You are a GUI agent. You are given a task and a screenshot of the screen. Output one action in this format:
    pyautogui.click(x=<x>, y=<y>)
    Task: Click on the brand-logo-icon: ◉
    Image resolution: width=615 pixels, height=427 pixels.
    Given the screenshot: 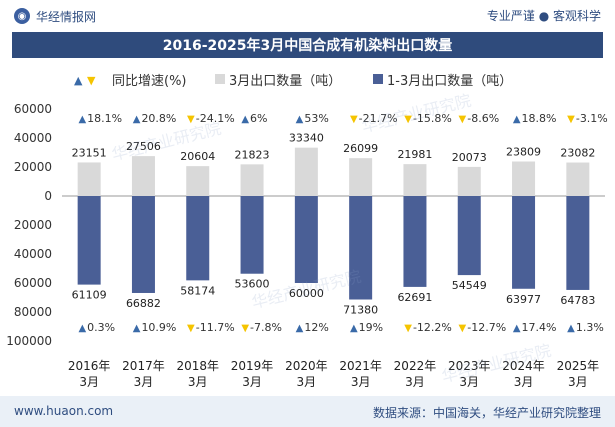 What is the action you would take?
    pyautogui.click(x=22, y=16)
    